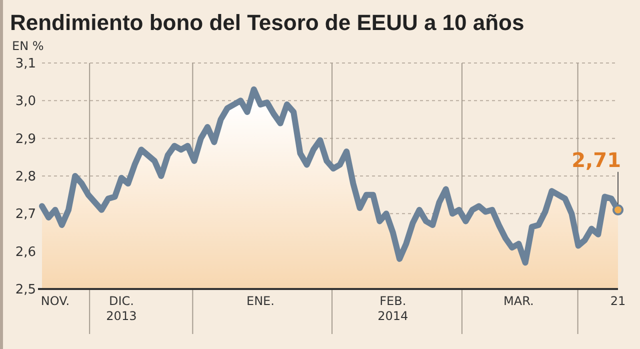 This screenshot has width=640, height=349. Describe the element at coordinates (25, 102) in the screenshot. I see `y-tick-label: 3,0` at that location.